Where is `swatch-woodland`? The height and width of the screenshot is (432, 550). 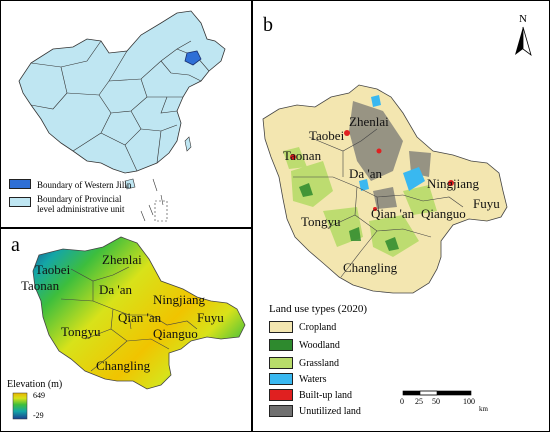 swatch-woodland is located at coordinates (281, 345).